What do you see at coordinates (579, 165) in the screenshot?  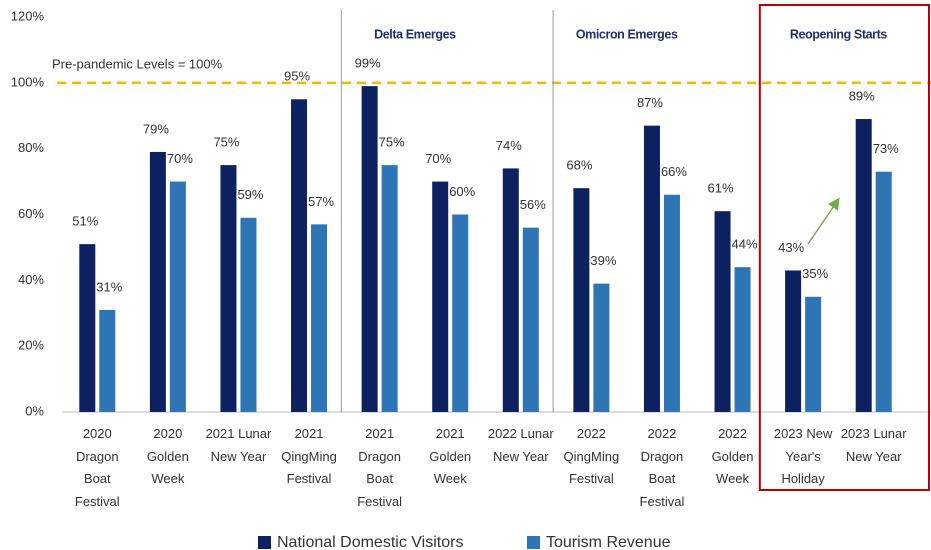 I see `value-label: 68%` at bounding box center [579, 165].